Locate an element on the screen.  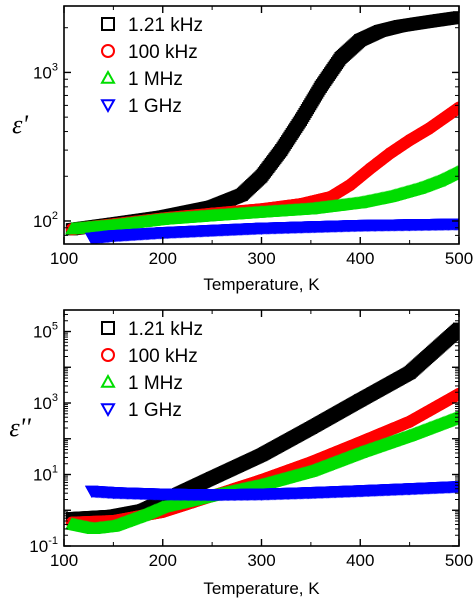
series-1-mhz is located at coordinates (262, 199).